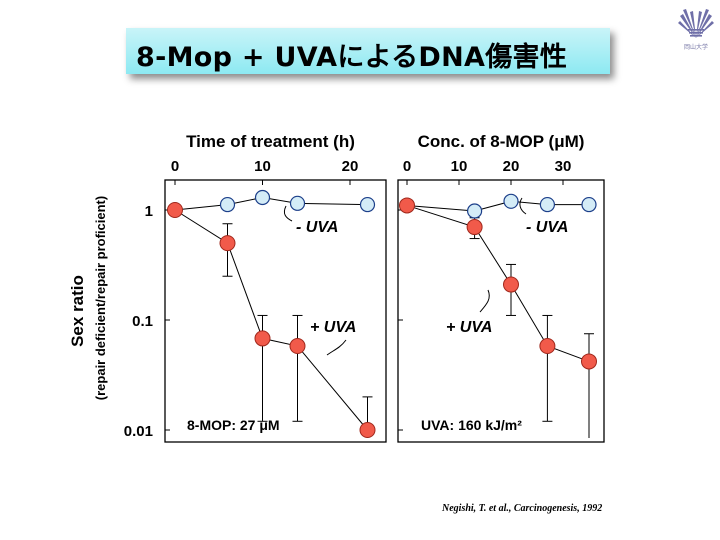 This screenshot has width=720, height=540. Describe the element at coordinates (484, 301) in the screenshot. I see `annotation-arrow-right-plus` at that location.